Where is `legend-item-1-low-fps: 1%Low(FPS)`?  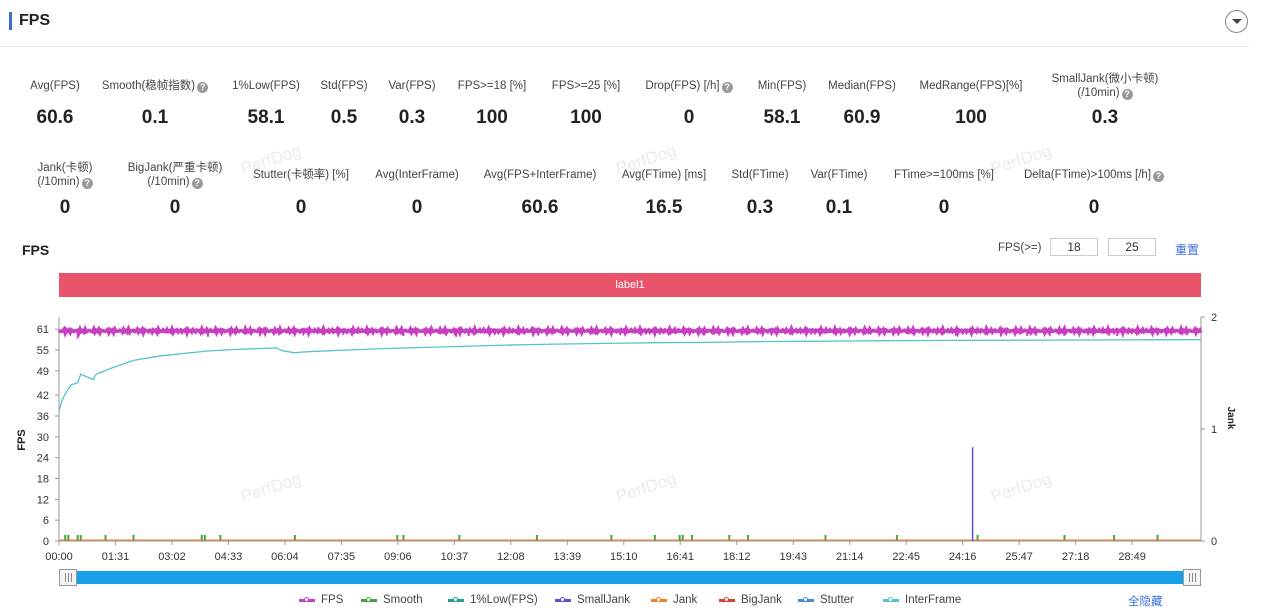
legend-item-1-low-fps: 1%Low(FPS) is located at coordinates (493, 600).